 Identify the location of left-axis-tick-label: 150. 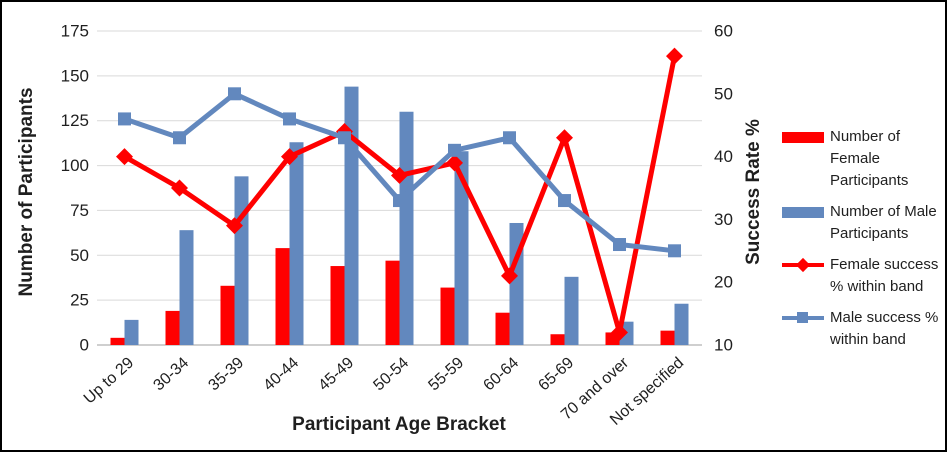
(75, 75).